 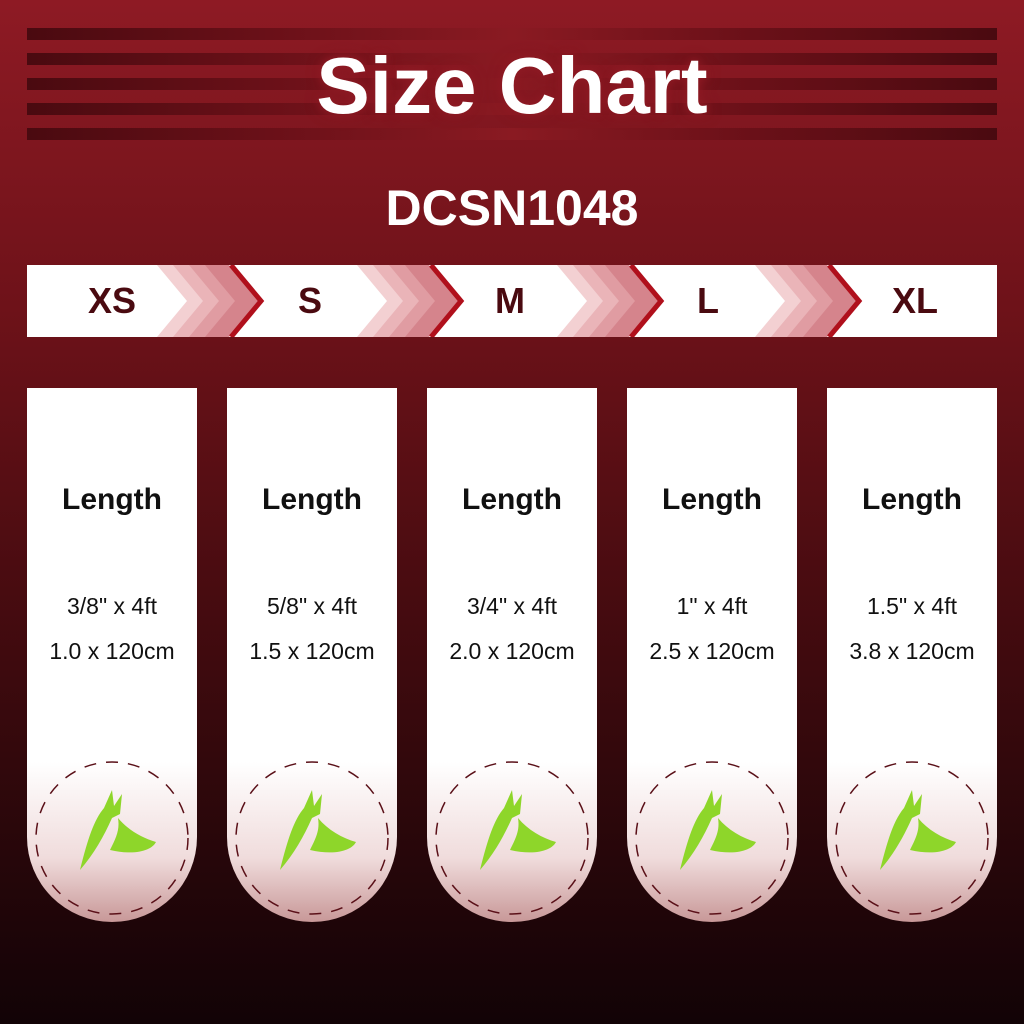 I want to click on size-card-s: Length 5/8" x 4ft 1.5 x 120cm, so click(x=312, y=655).